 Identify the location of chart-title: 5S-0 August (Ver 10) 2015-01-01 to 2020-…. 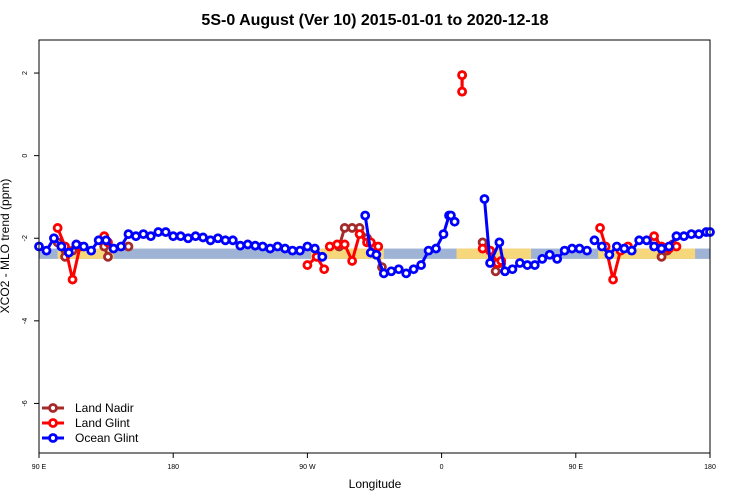
(374, 20).